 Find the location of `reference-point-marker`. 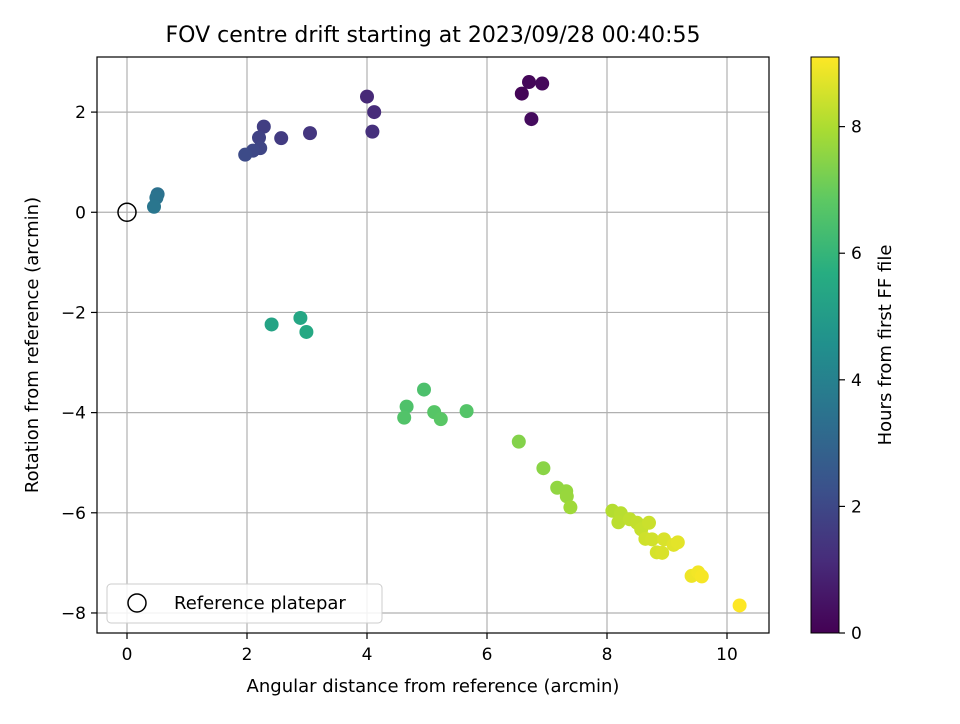

reference-point-marker is located at coordinates (127, 212).